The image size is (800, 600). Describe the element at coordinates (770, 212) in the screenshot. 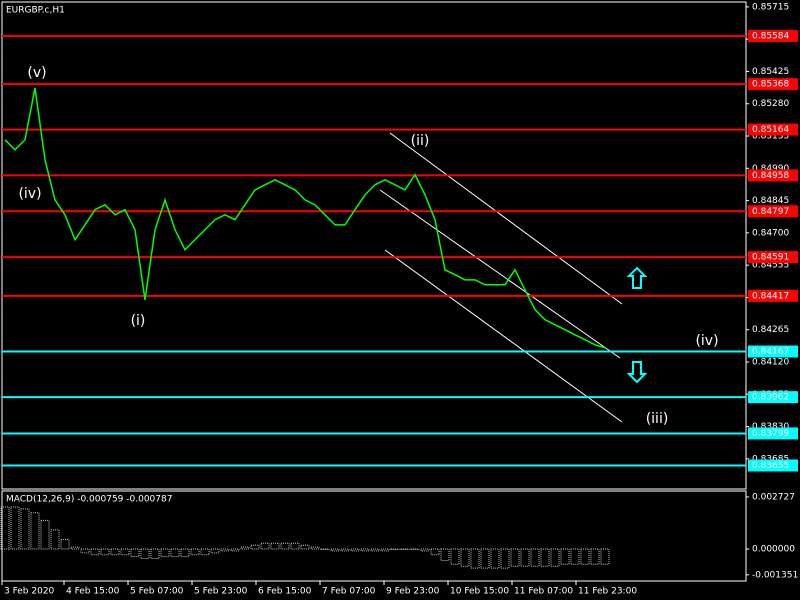

I see `level-label: 0.84797` at that location.